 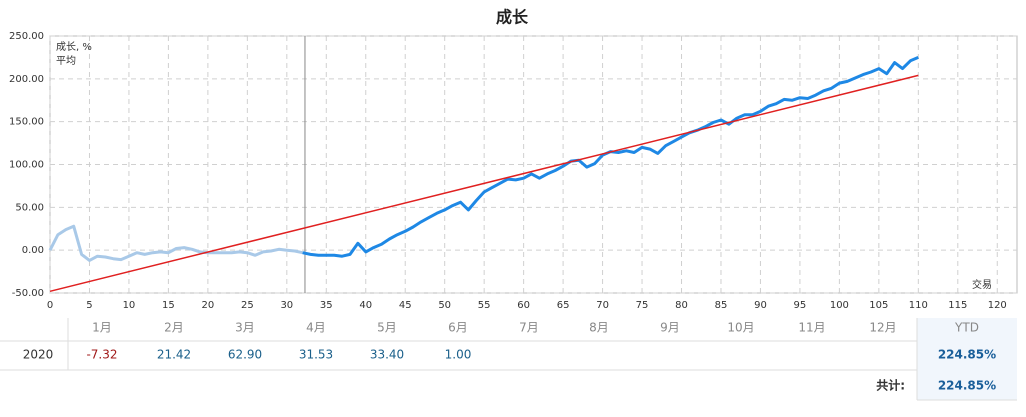 I want to click on x-tick-label: 45, so click(x=405, y=305).